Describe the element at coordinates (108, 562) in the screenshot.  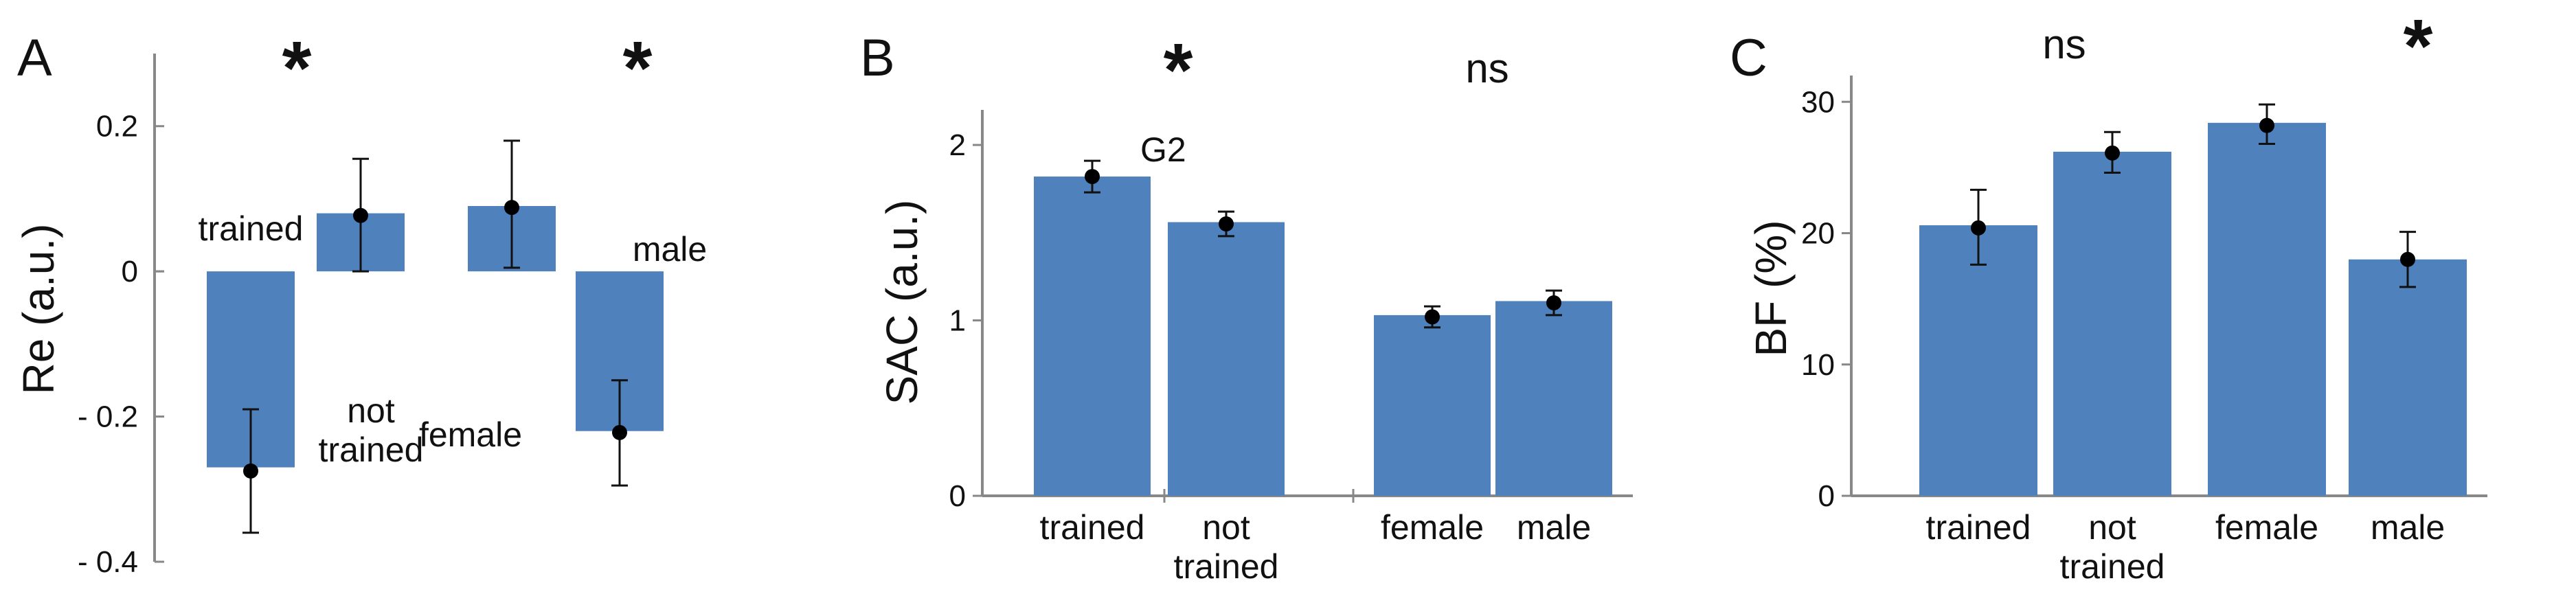
I see `y-tick-label: - 0.4` at that location.